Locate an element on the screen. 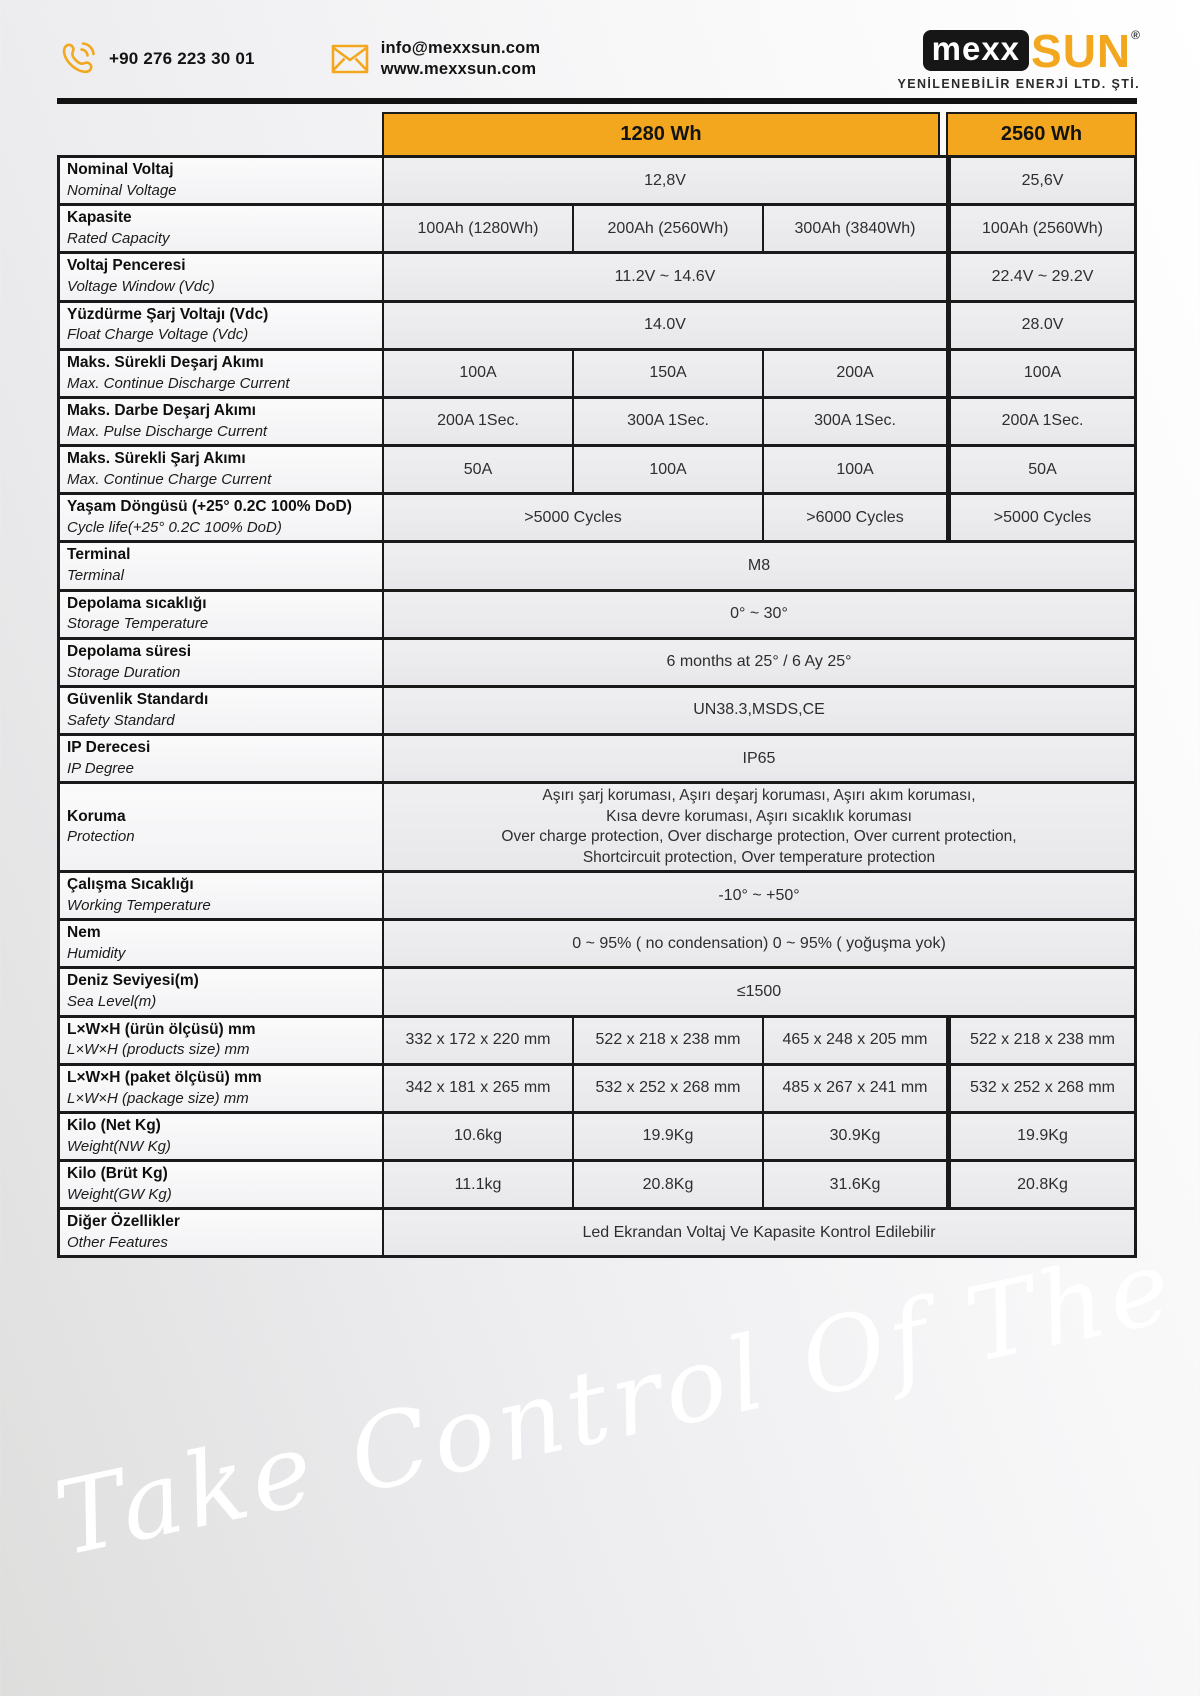 The width and height of the screenshot is (1200, 1696). spec-value: 14.0V is located at coordinates (664, 323).